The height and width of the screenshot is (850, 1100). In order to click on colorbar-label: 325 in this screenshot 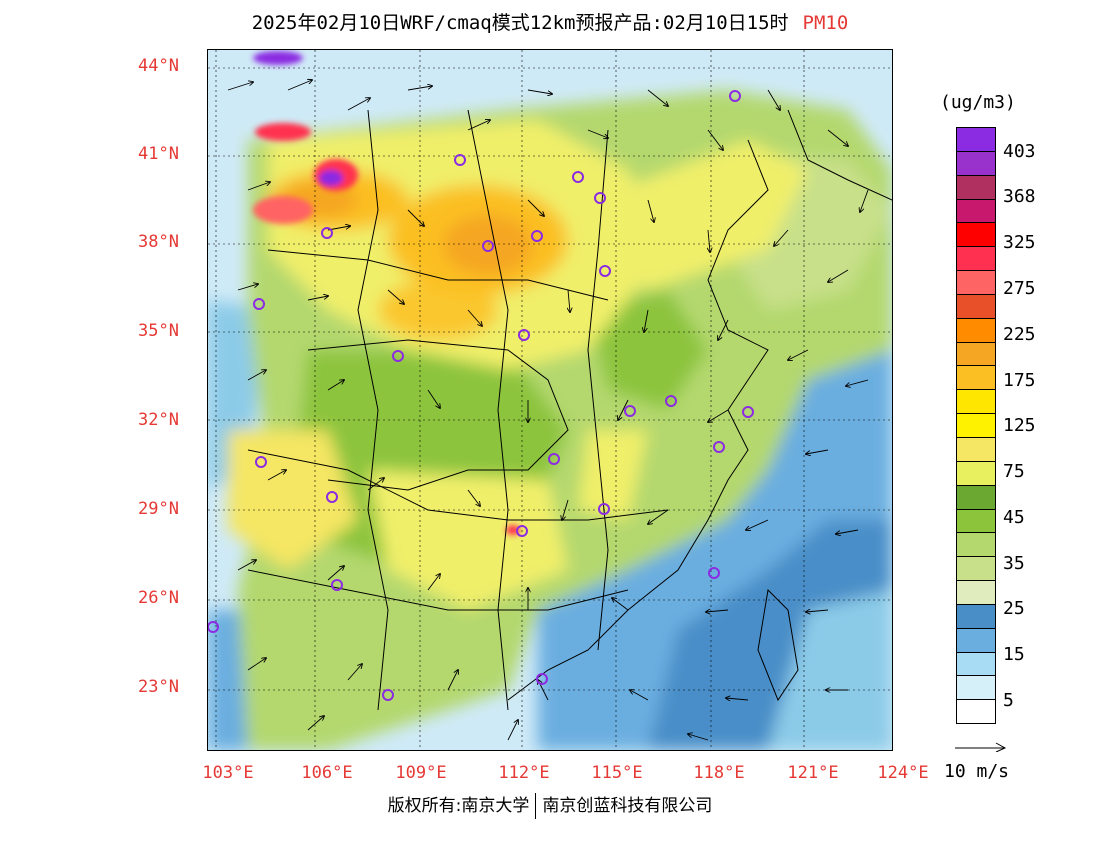, I will do `click(1019, 242)`.